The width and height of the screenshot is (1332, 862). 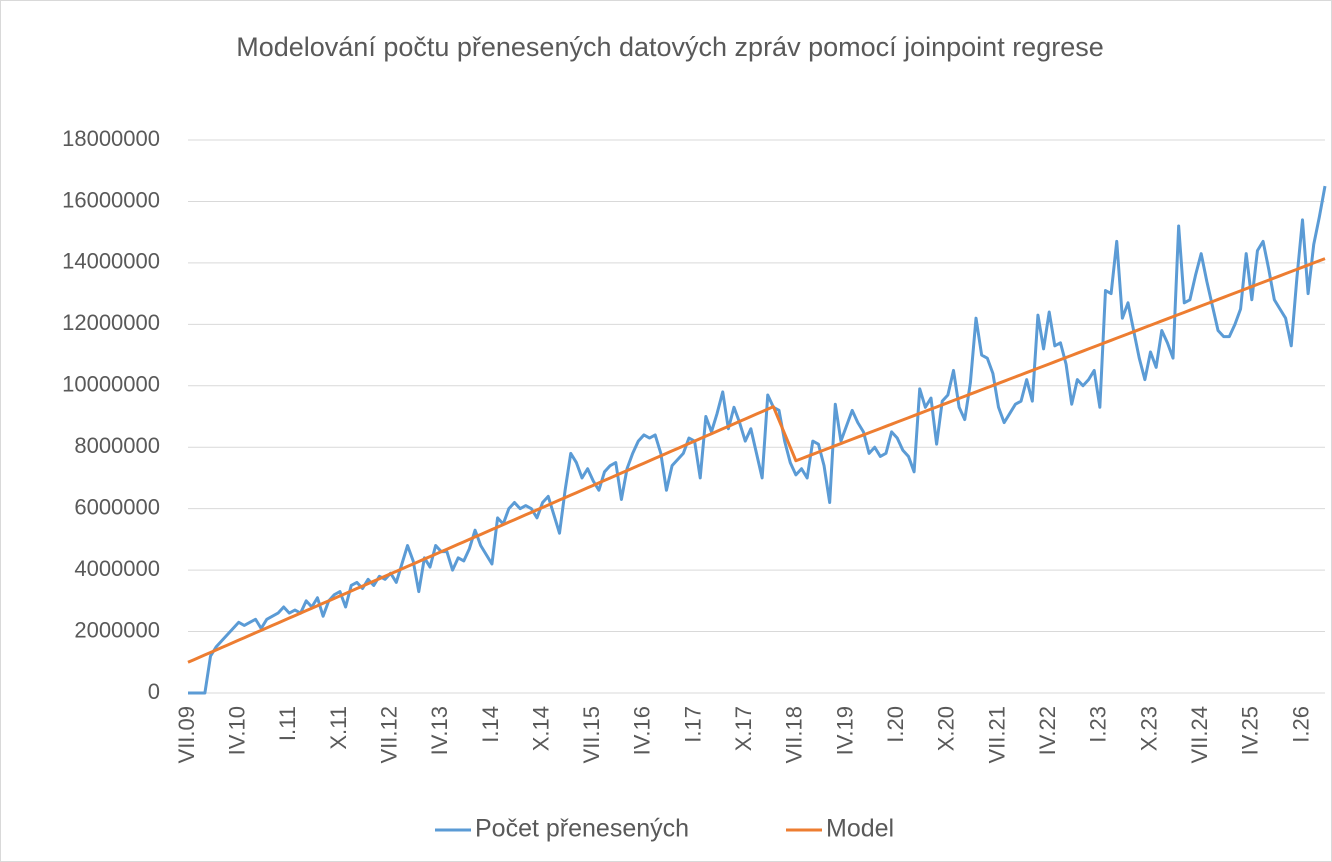 What do you see at coordinates (117, 506) in the screenshot?
I see `y-tick-label: 6000000` at bounding box center [117, 506].